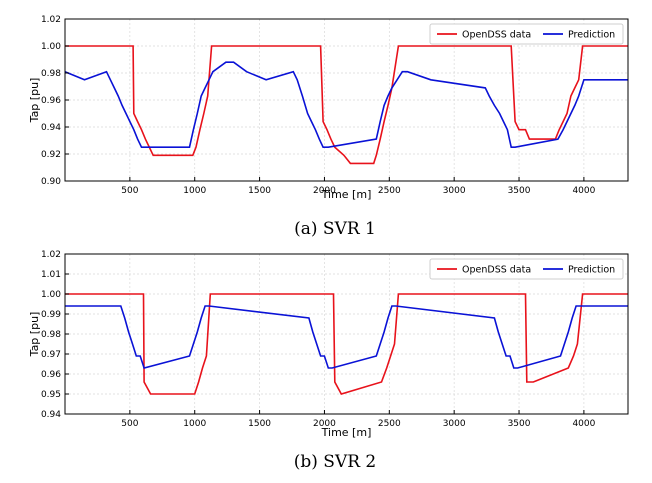 This screenshot has height=483, width=652. What do you see at coordinates (346, 337) in the screenshot?
I see `series-line-prediction` at bounding box center [346, 337].